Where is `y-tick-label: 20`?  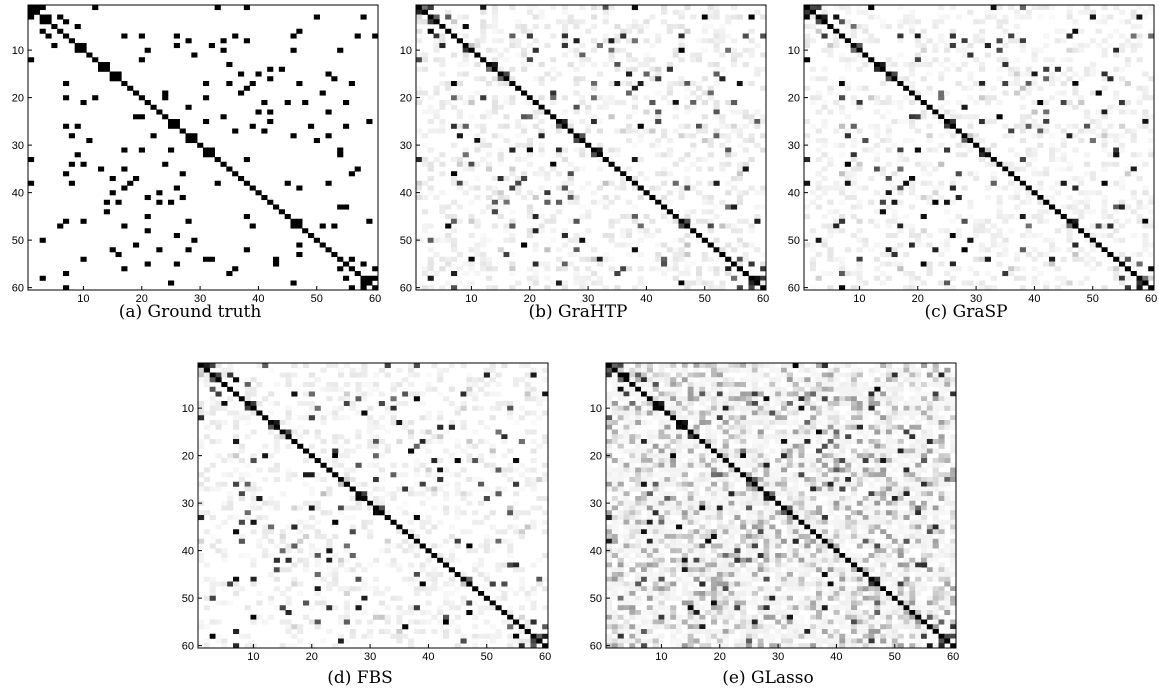 y-tick-label: 20 is located at coordinates (794, 99).